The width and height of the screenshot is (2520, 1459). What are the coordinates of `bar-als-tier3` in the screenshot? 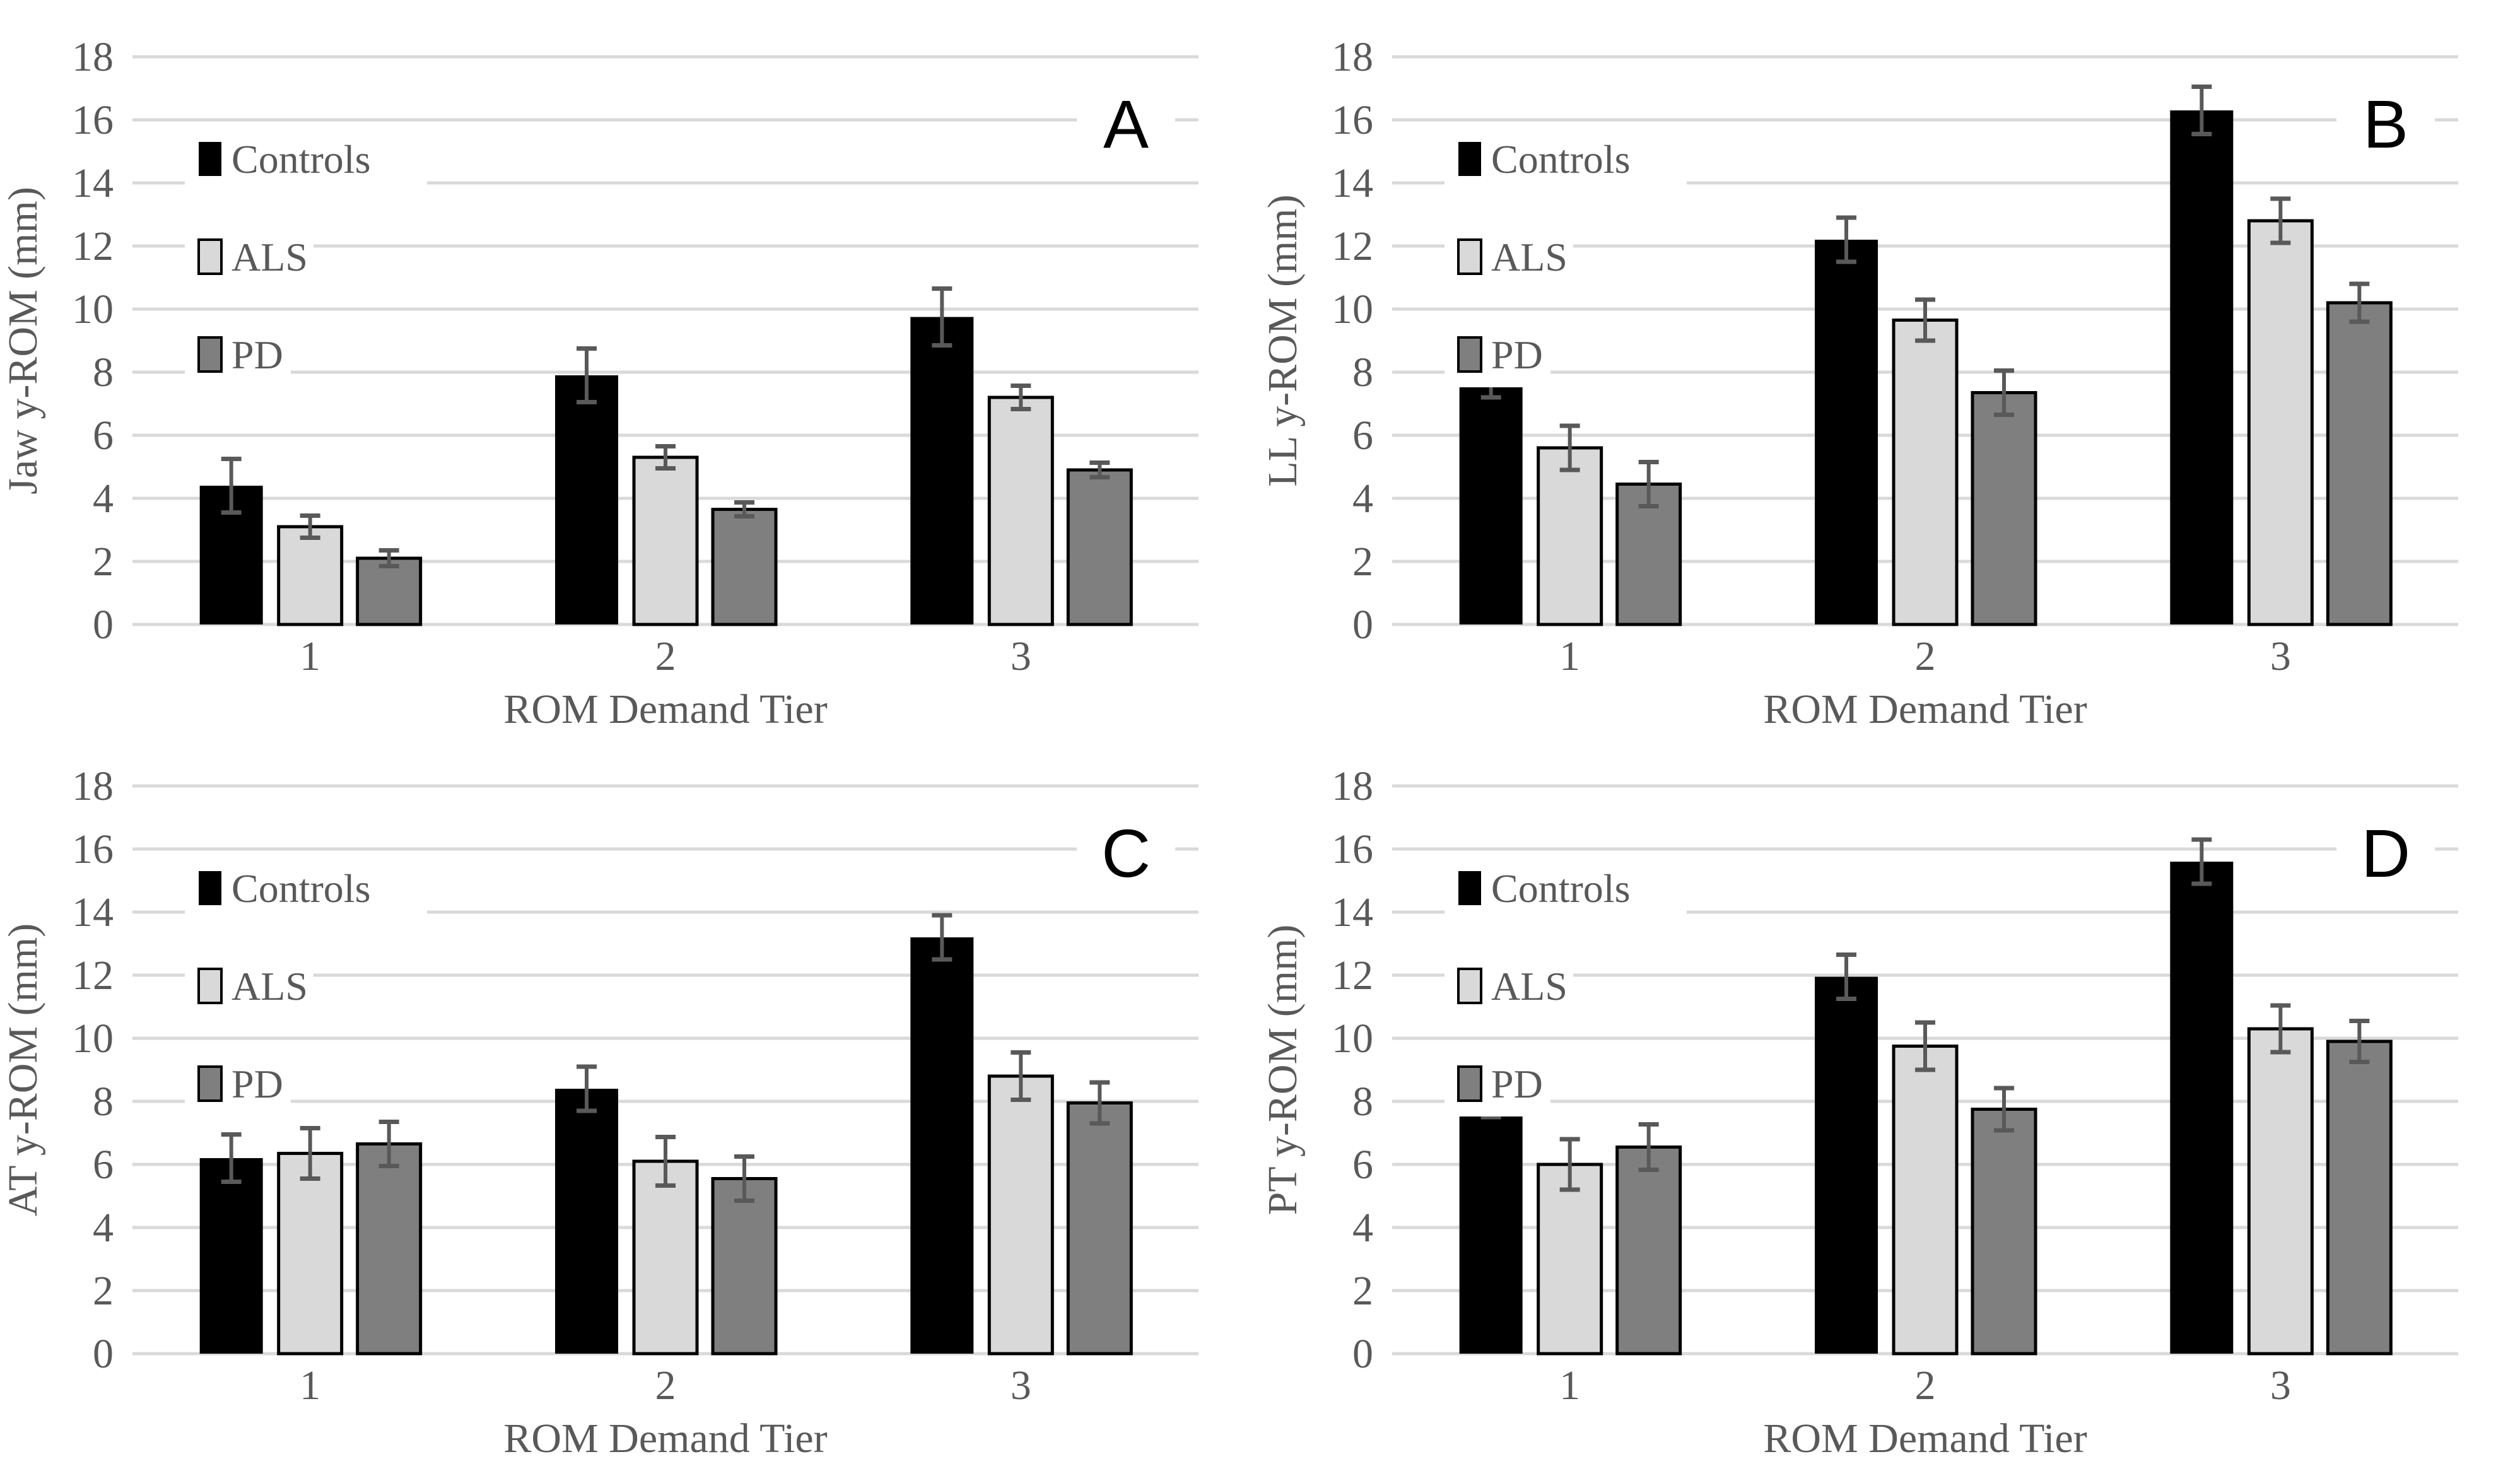 It's located at (2280, 1191).